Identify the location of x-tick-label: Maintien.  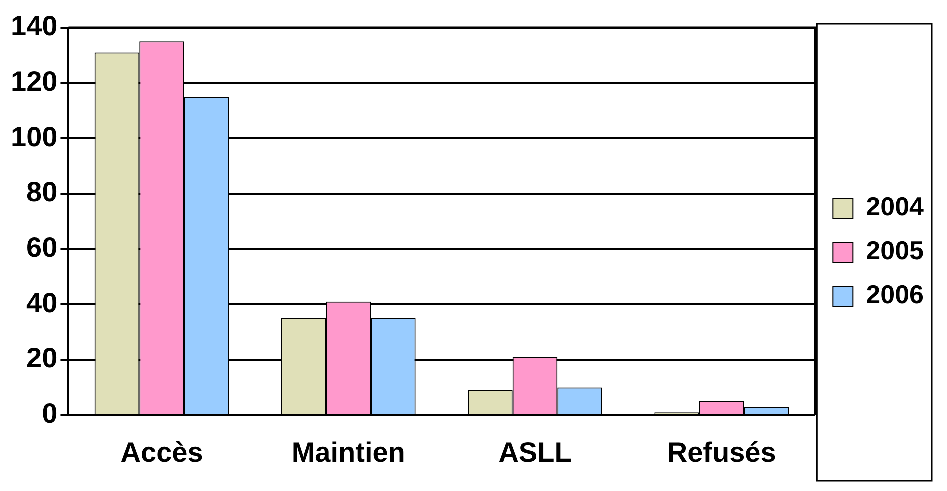
(349, 452).